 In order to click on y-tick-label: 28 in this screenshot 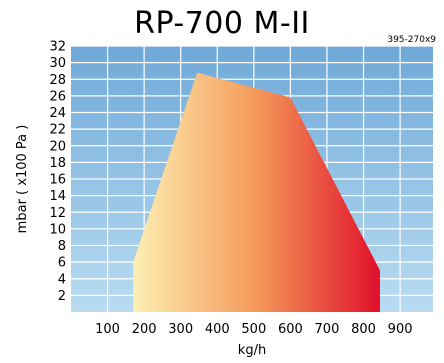, I will do `click(57, 80)`.